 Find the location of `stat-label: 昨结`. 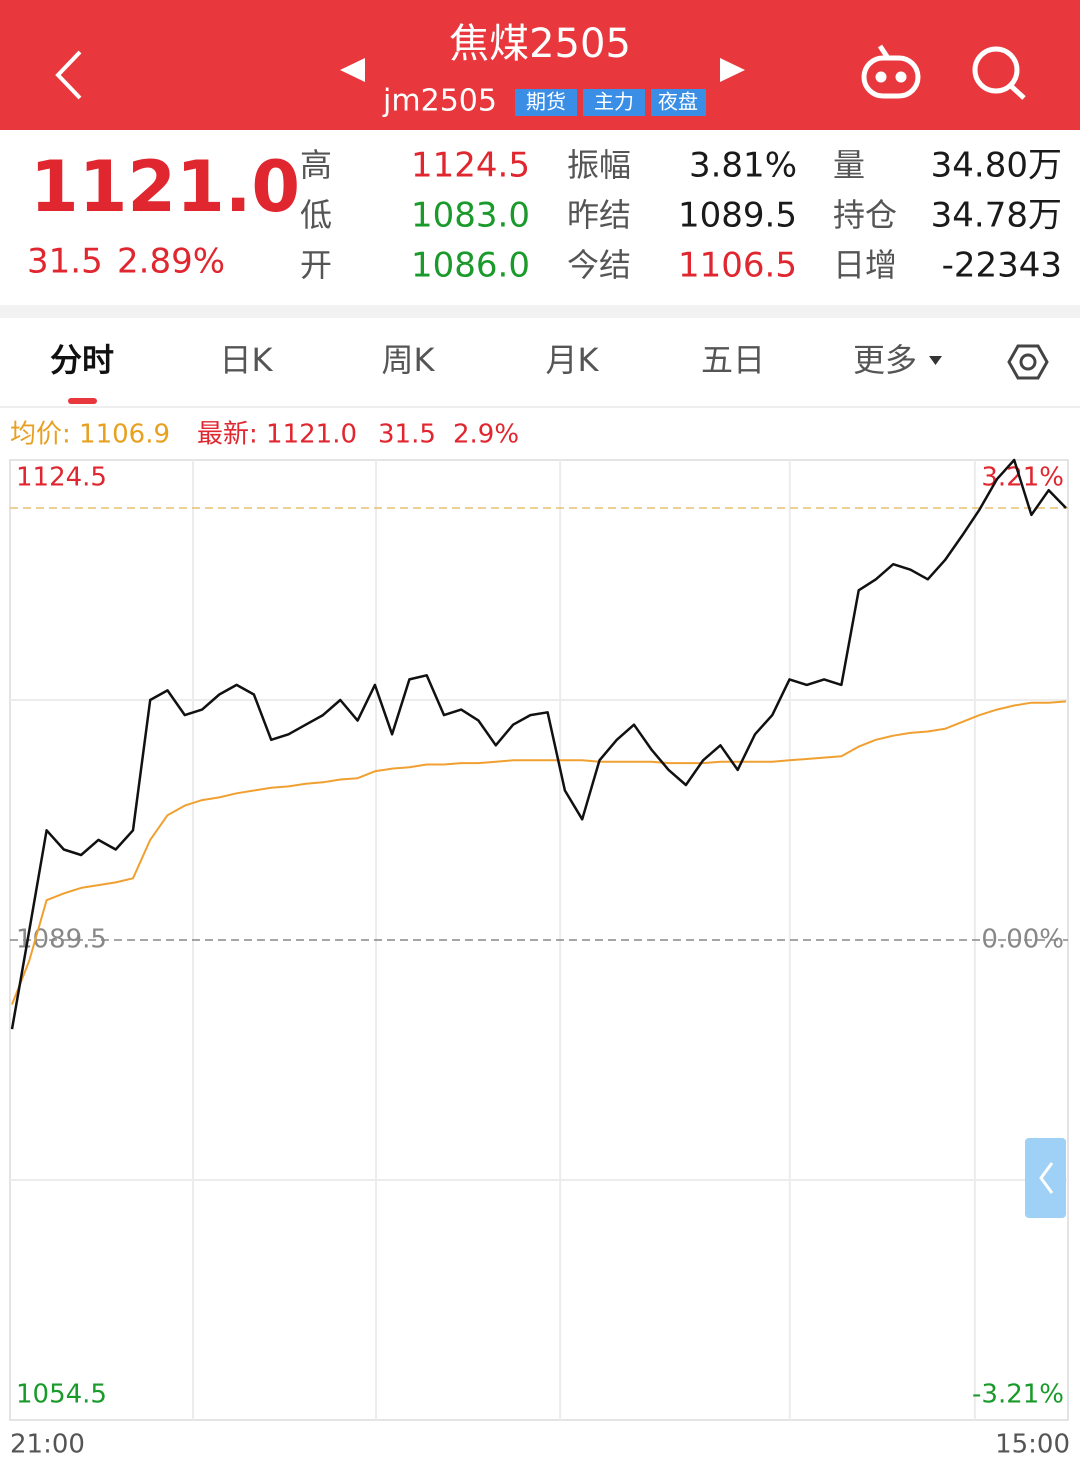

stat-label: 昨结 is located at coordinates (599, 215).